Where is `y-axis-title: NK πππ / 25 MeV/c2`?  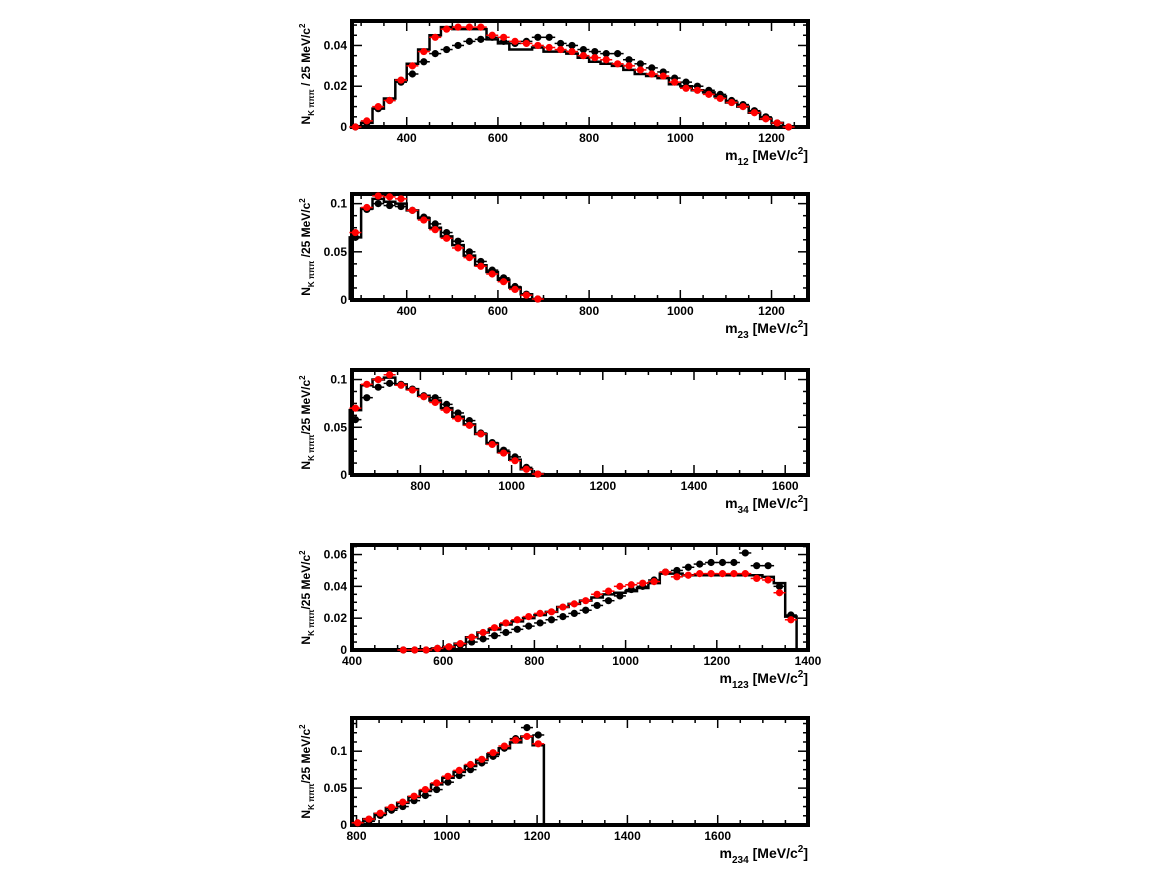
y-axis-title: NK πππ / 25 MeV/c2 is located at coordinates (307, 73).